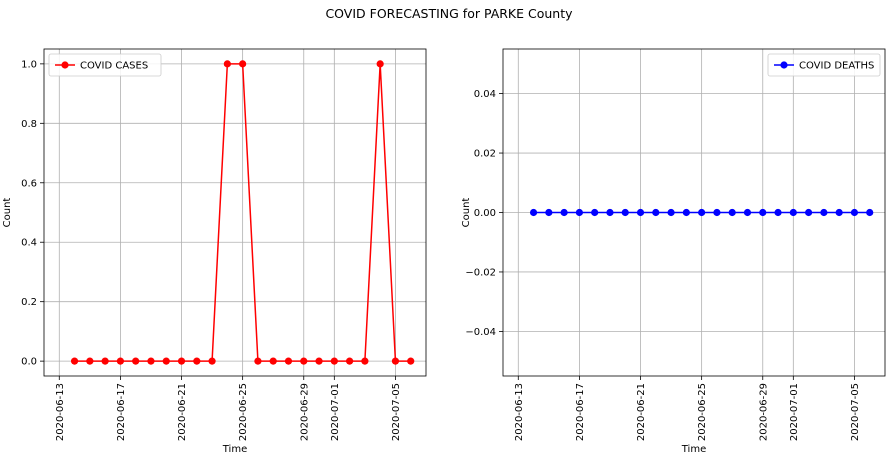 This screenshot has width=888, height=462. What do you see at coordinates (836, 66) in the screenshot?
I see `legend-label: COVID DEATHS` at bounding box center [836, 66].